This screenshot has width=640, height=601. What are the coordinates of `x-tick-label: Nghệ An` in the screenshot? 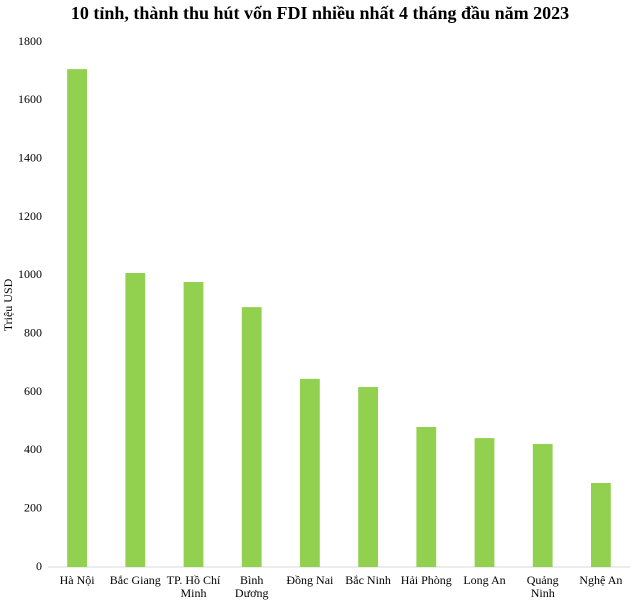 It's located at (601, 580).